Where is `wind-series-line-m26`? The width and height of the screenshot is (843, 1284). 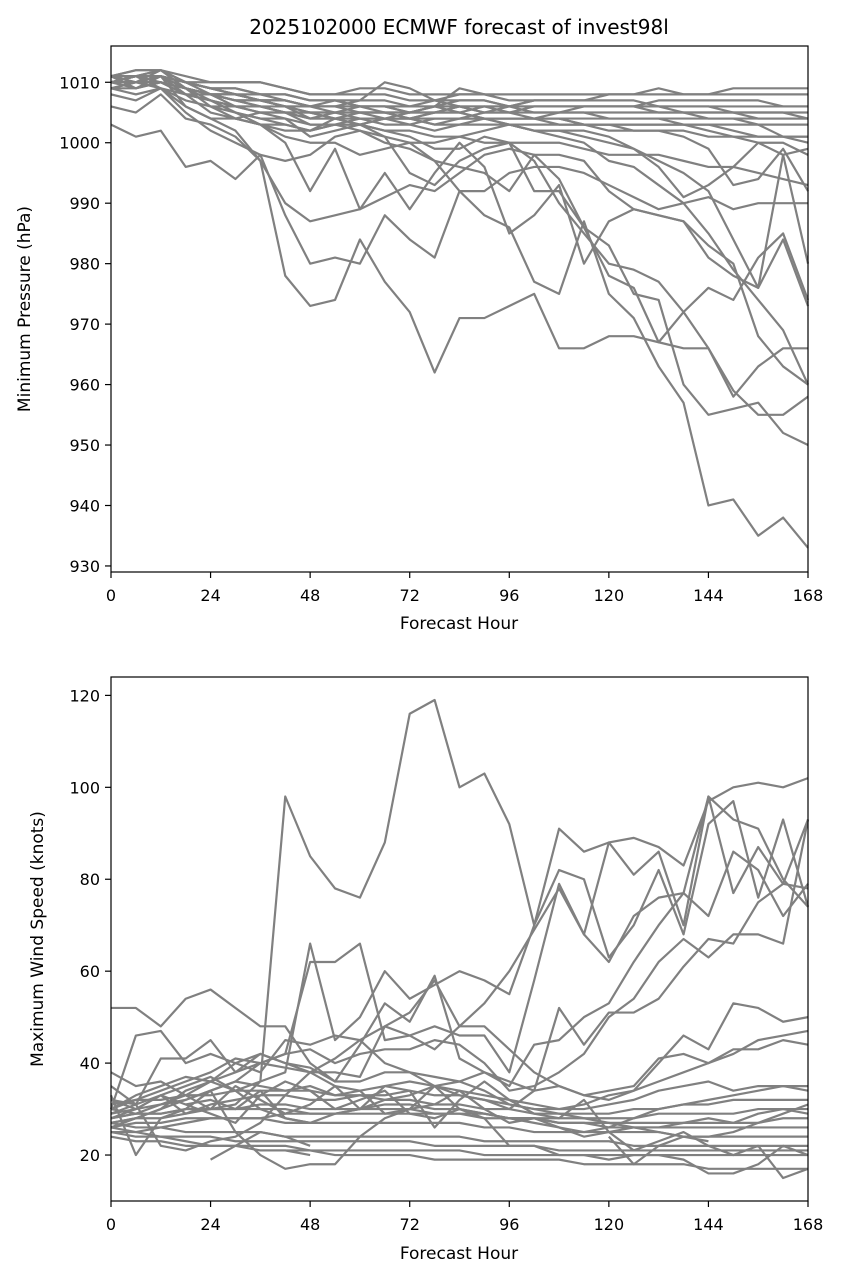
wind-series-line-m26 is located at coordinates (248, 1106).